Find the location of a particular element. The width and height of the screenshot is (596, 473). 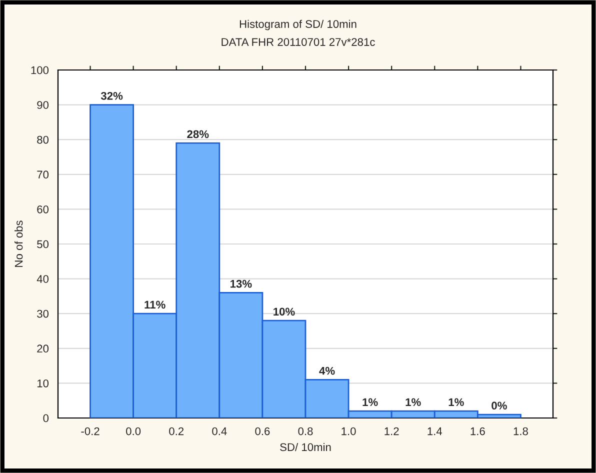

annotation: 0% is located at coordinates (499, 406).